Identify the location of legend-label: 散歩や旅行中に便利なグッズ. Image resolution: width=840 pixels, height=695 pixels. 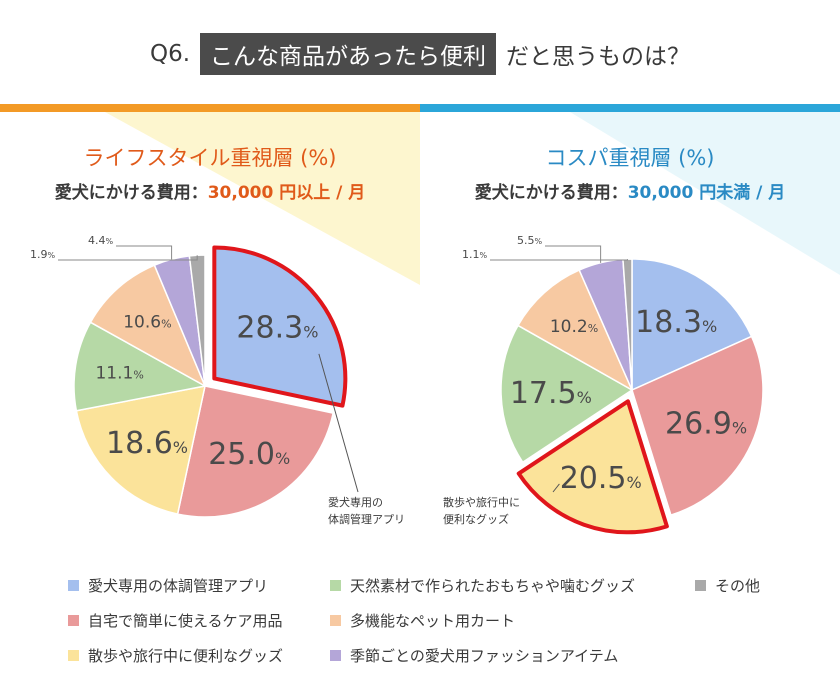
(186, 656).